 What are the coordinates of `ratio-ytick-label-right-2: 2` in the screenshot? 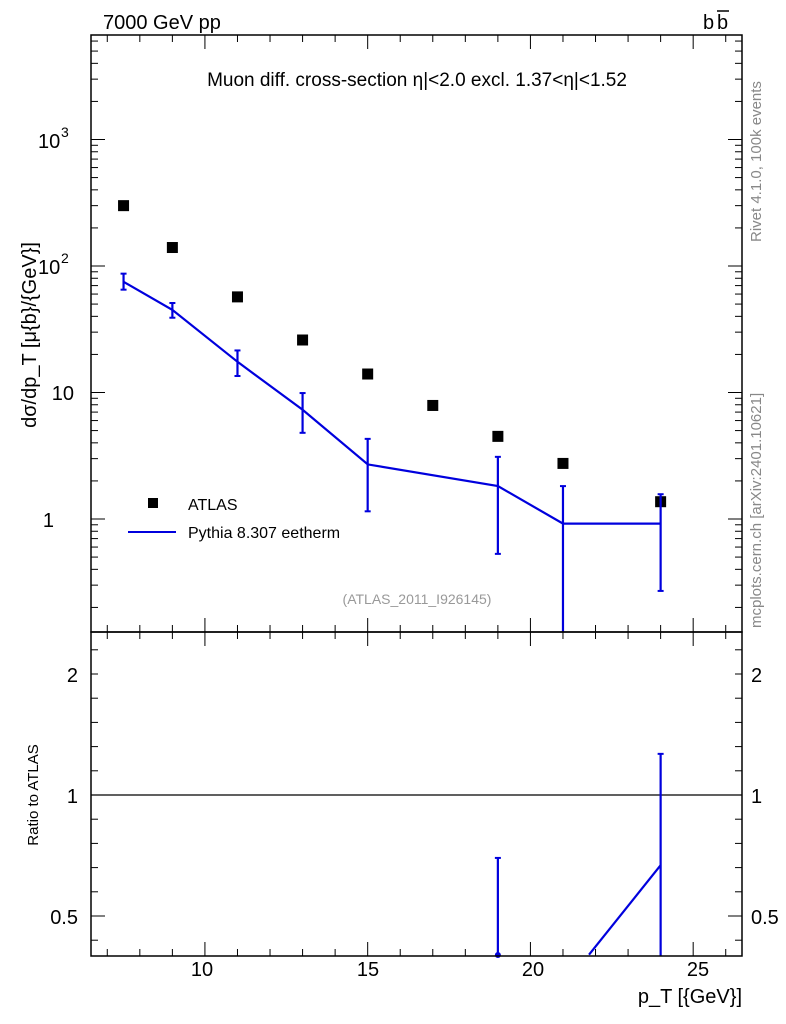 It's located at (756, 676).